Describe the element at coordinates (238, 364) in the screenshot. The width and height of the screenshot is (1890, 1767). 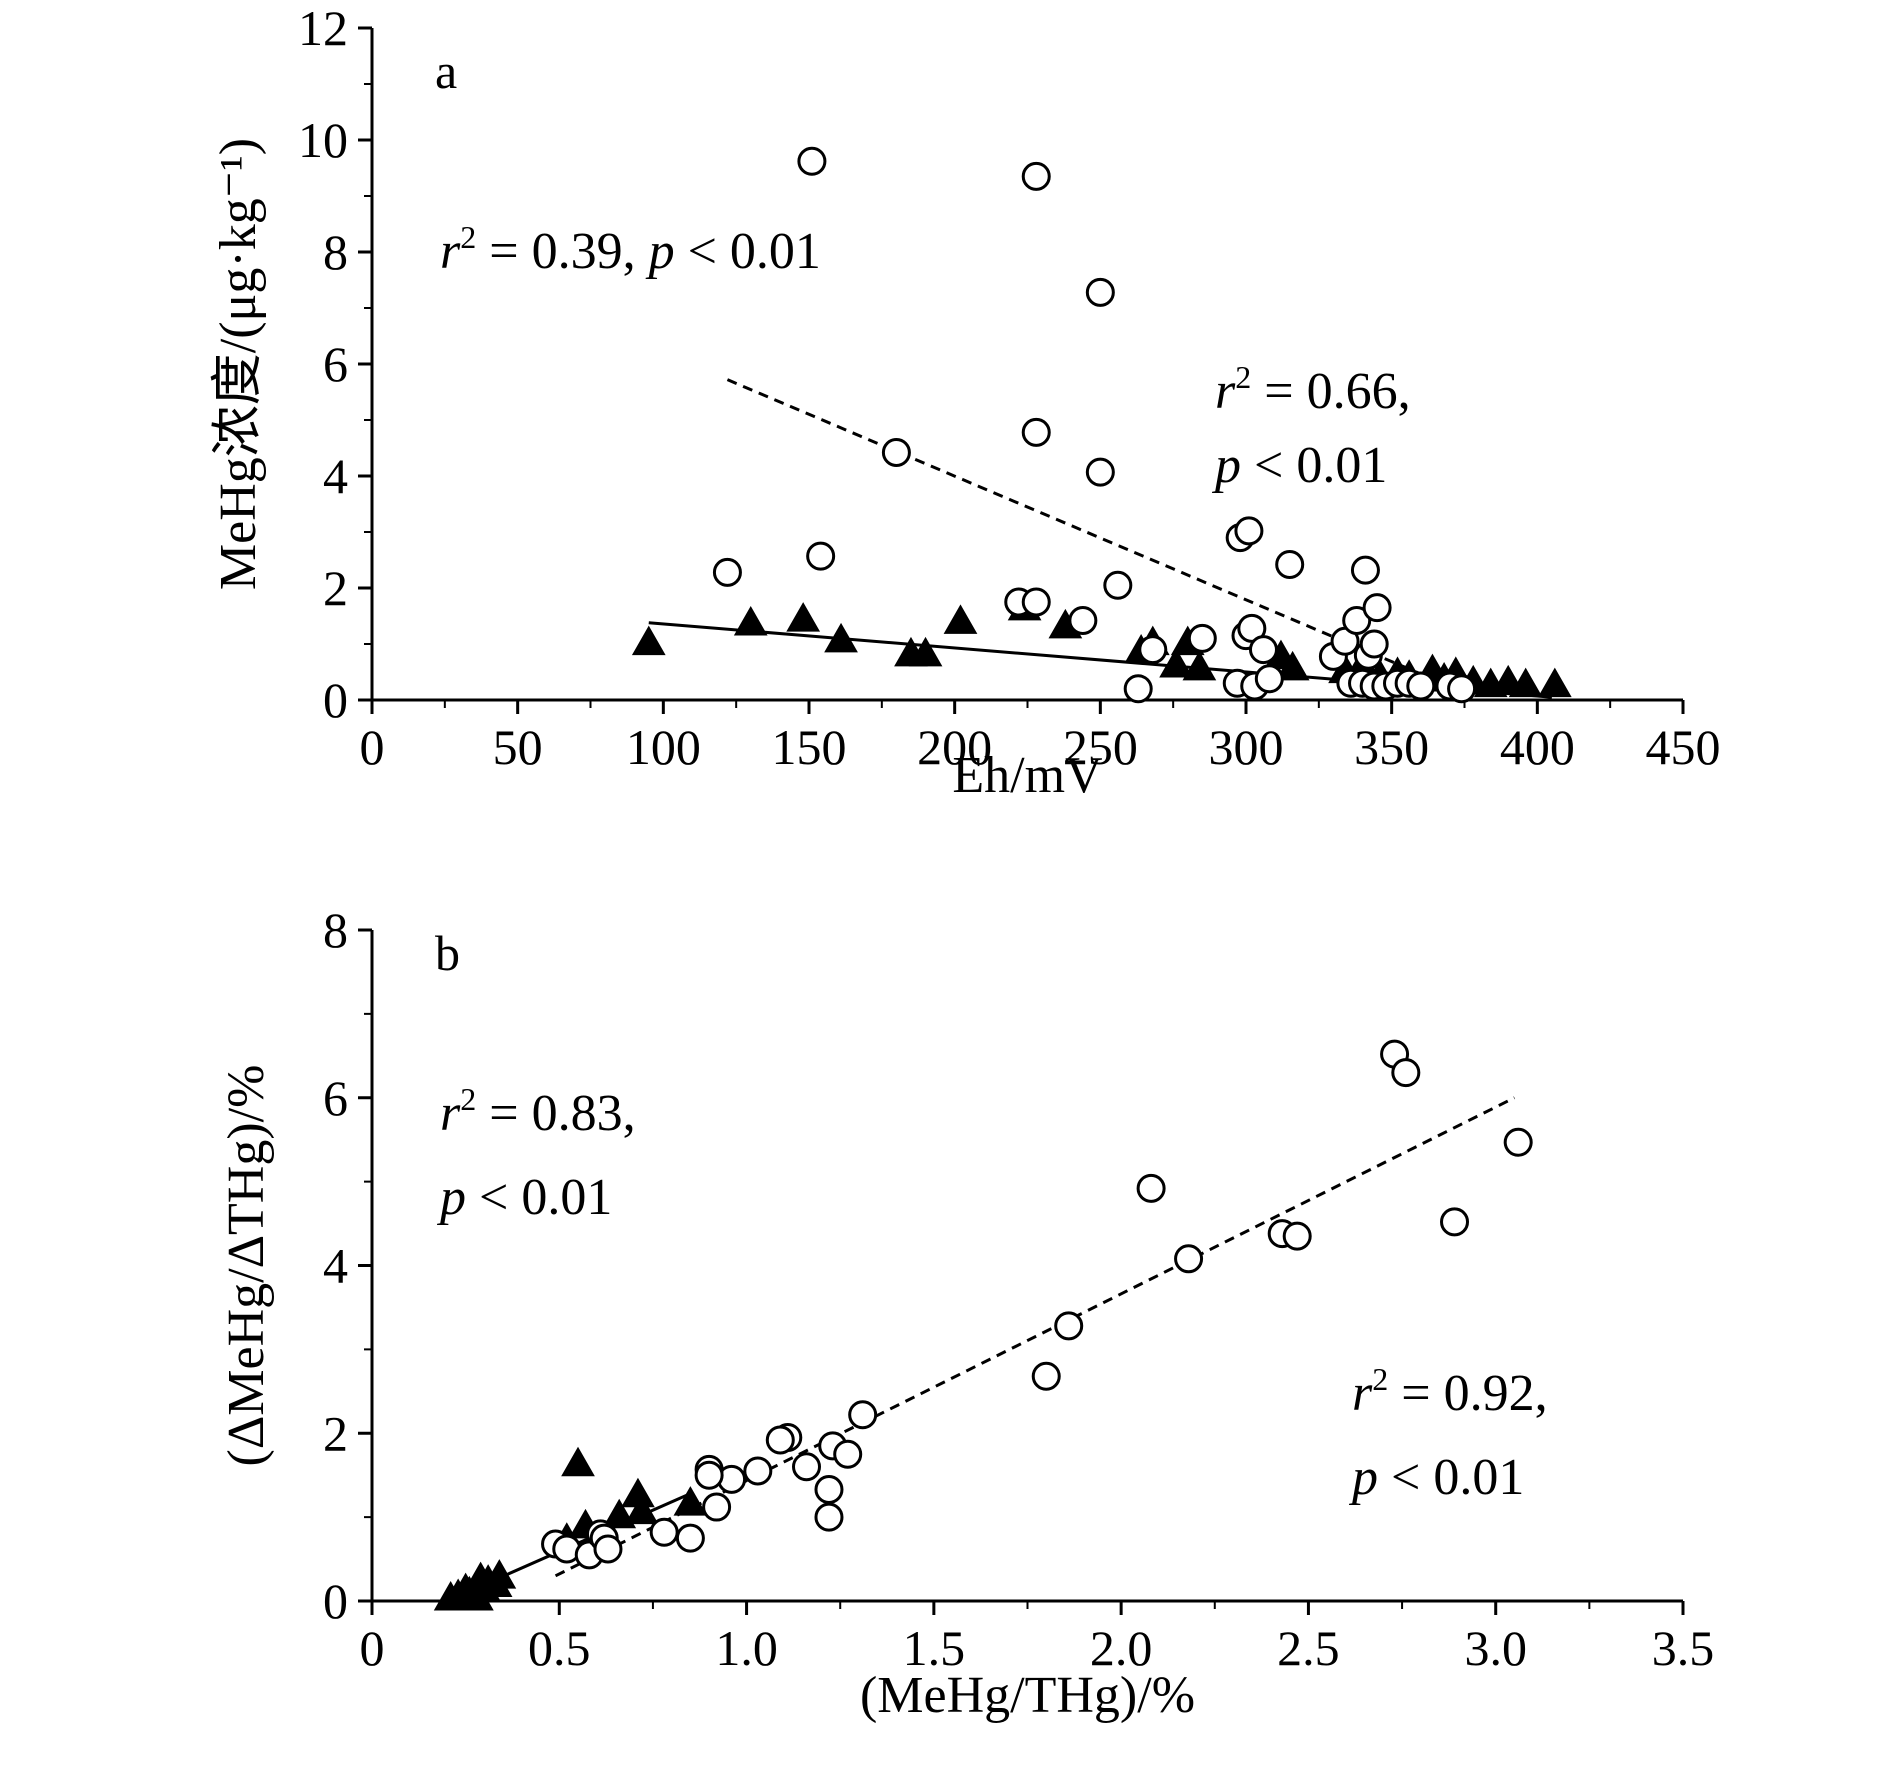
I see `y-axis-title: MeHg浓度/(μg·kg⁻¹)` at that location.